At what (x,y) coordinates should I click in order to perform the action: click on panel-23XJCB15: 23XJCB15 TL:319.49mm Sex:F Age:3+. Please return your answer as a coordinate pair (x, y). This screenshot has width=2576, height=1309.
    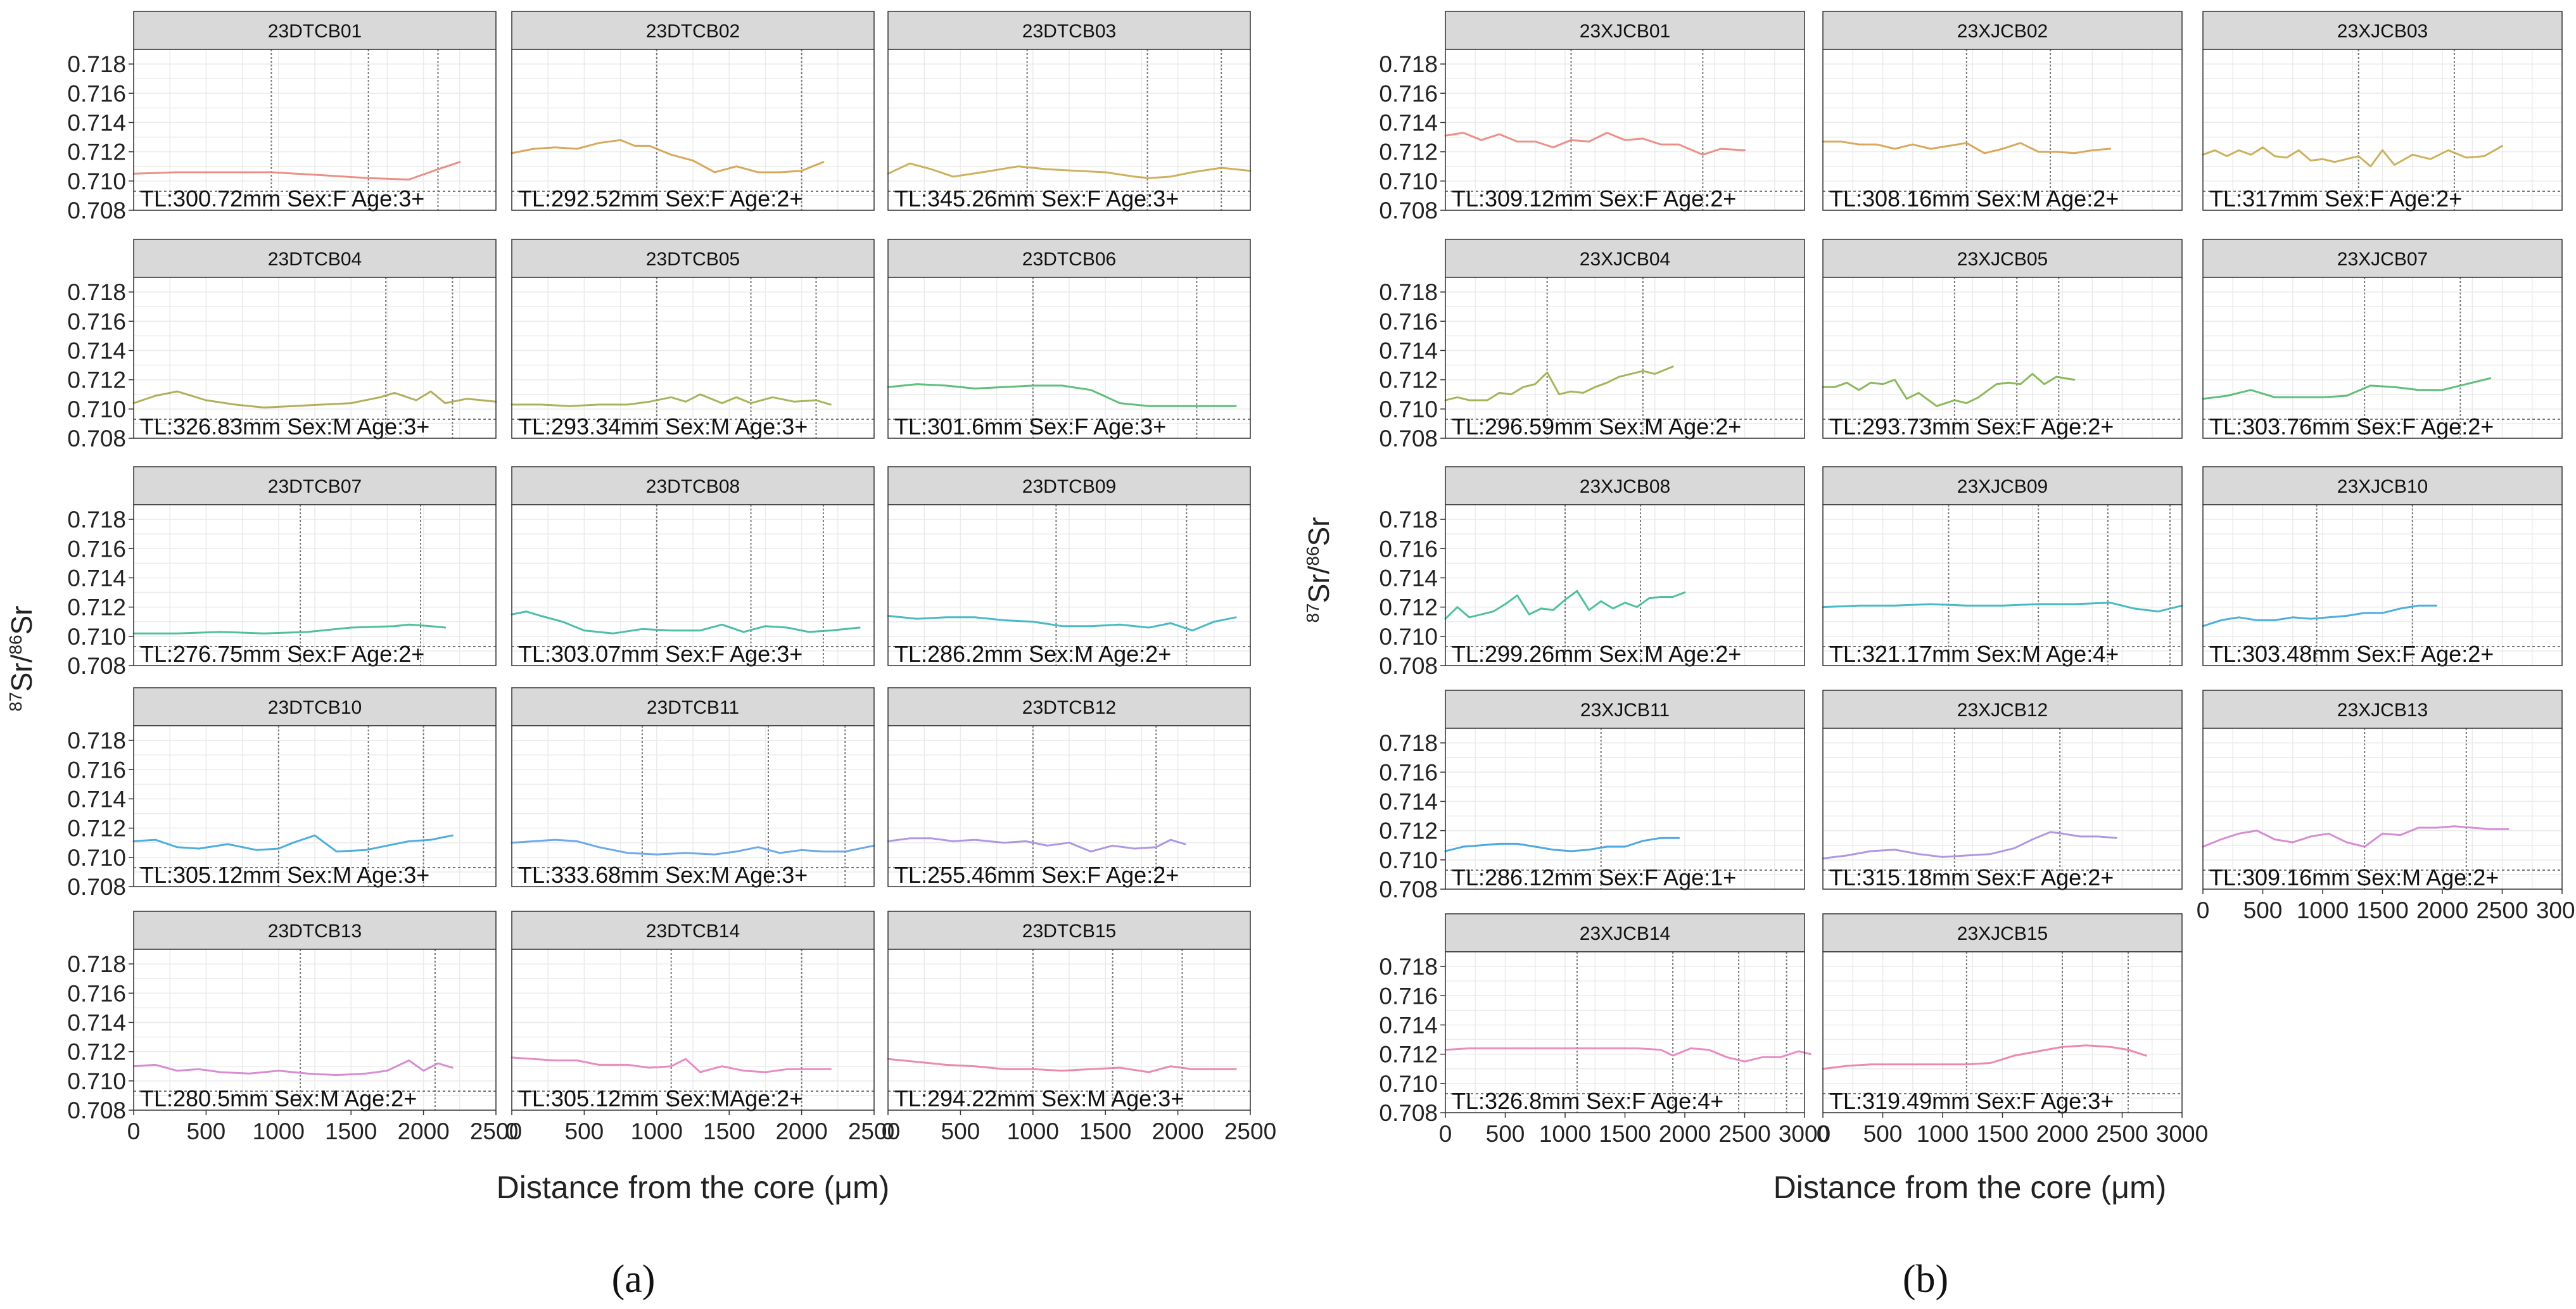
    Looking at the image, I should click on (2002, 1013).